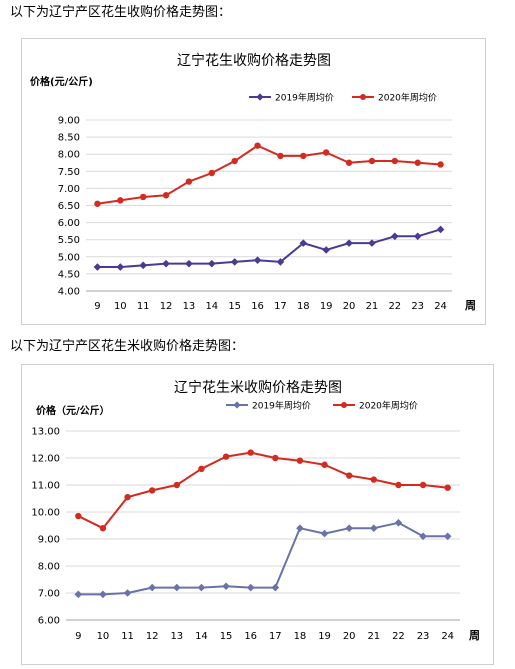 This screenshot has width=515, height=669. Describe the element at coordinates (49, 567) in the screenshot. I see `y-tick-label: 8.00` at that location.